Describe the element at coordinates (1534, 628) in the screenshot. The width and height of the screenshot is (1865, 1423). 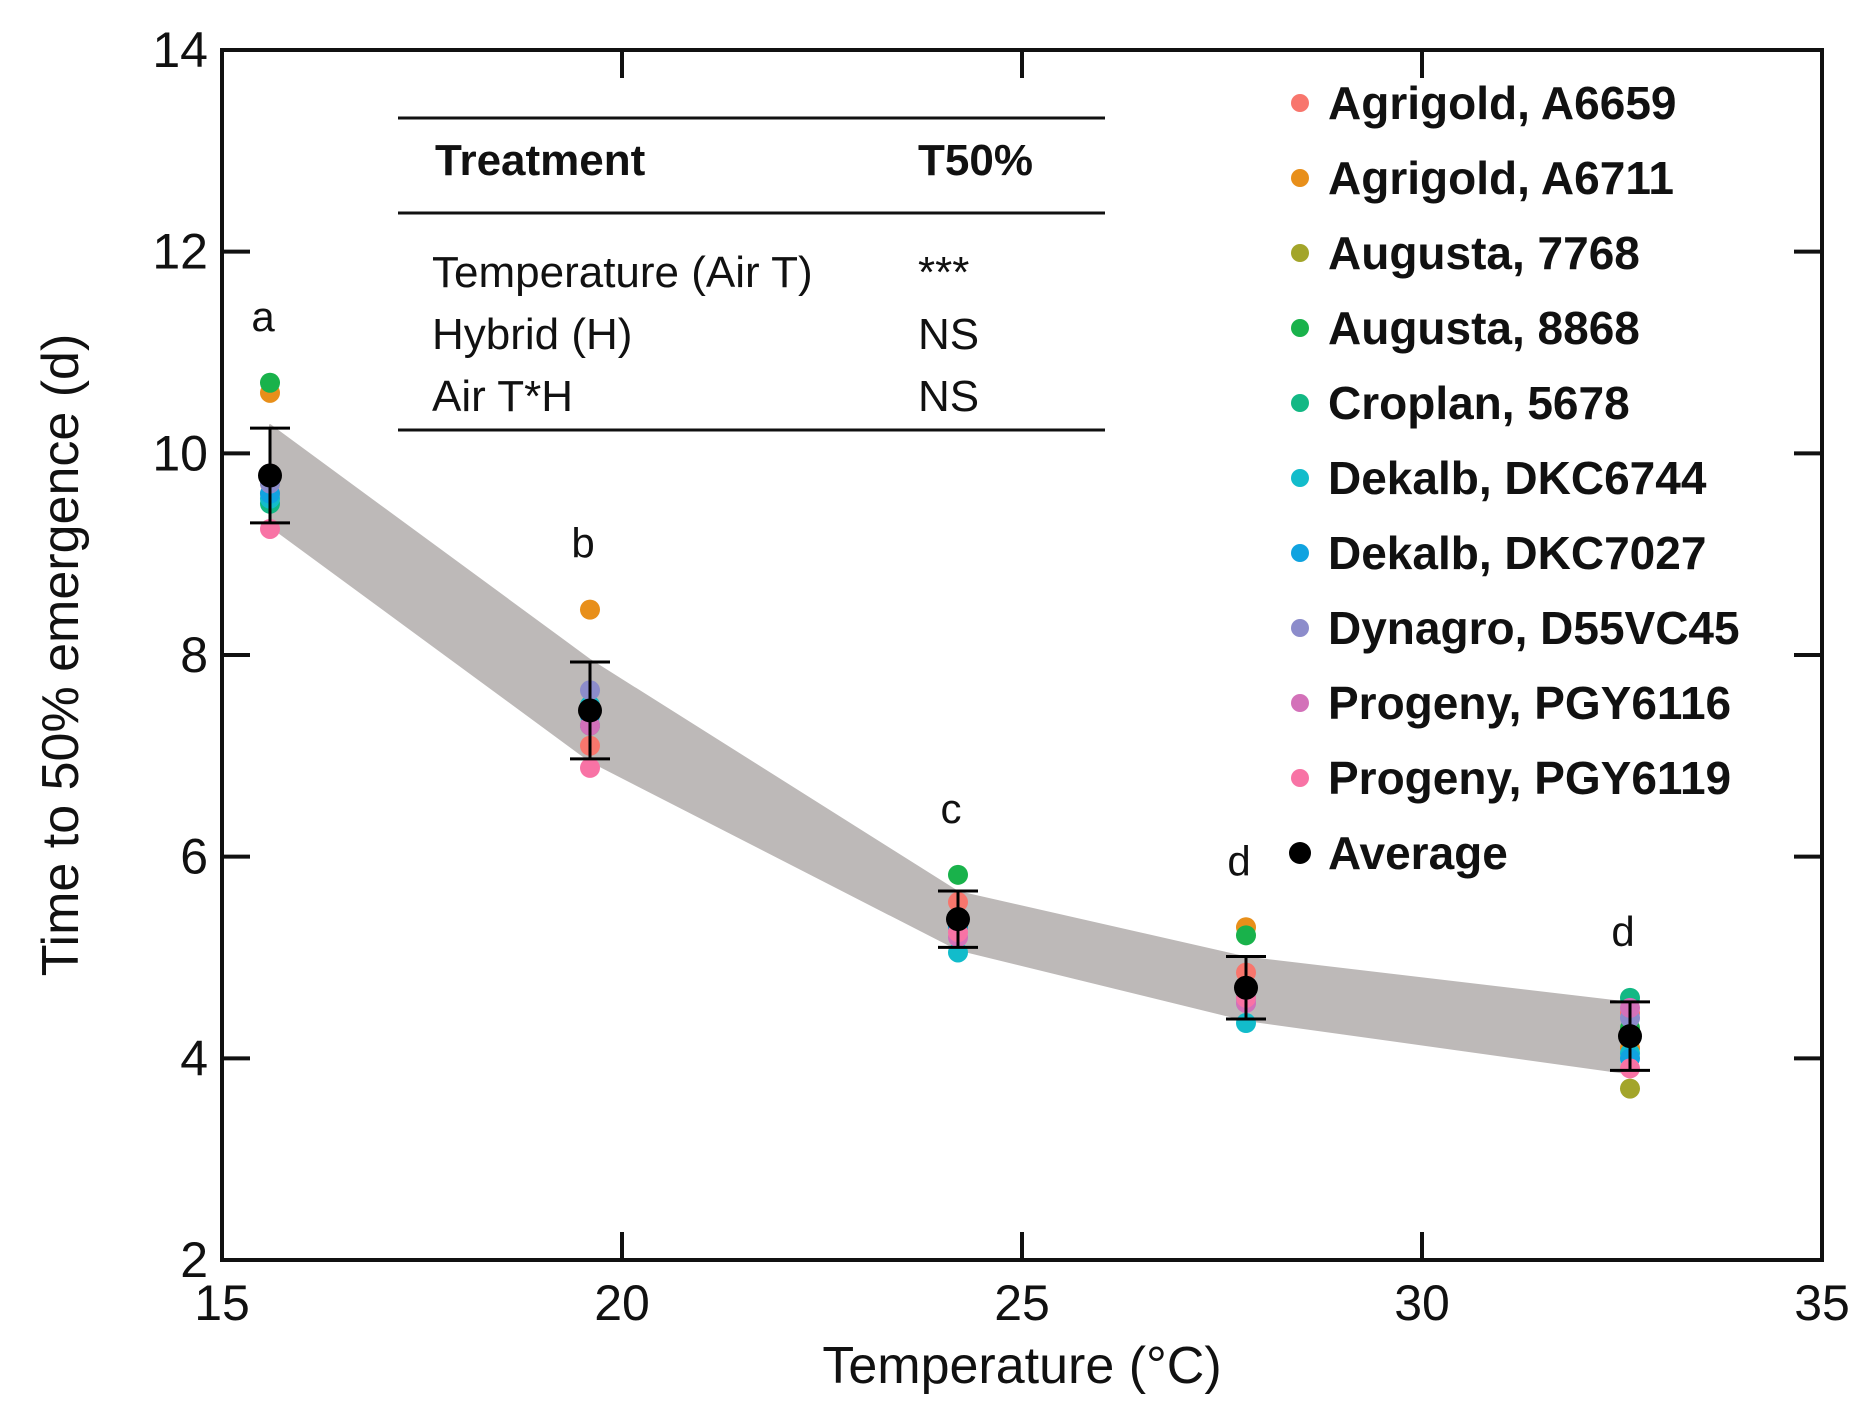
I see `legend-label: Dynagro, D55VC45` at that location.